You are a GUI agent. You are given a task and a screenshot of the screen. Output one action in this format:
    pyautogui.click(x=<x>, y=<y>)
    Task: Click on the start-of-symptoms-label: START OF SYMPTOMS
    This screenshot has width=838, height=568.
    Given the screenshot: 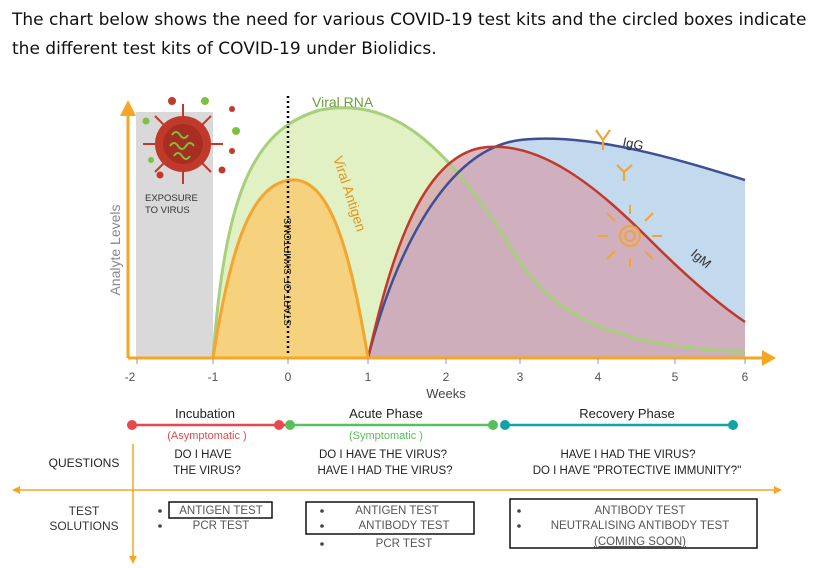 What is the action you would take?
    pyautogui.click(x=288, y=272)
    